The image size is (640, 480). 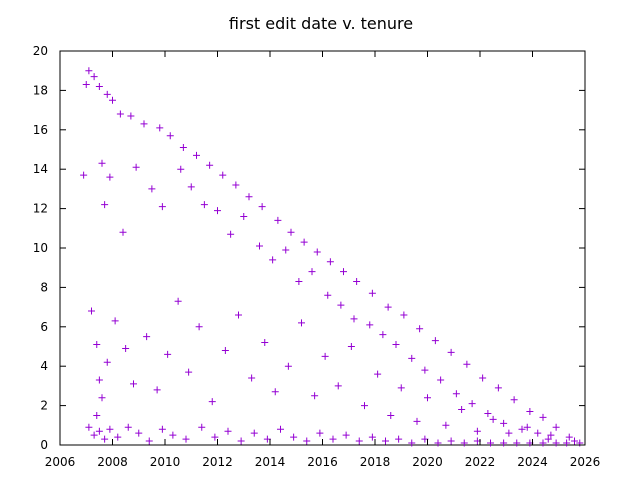 What do you see at coordinates (40, 209) in the screenshot?
I see `y-tick-label: 12` at bounding box center [40, 209].